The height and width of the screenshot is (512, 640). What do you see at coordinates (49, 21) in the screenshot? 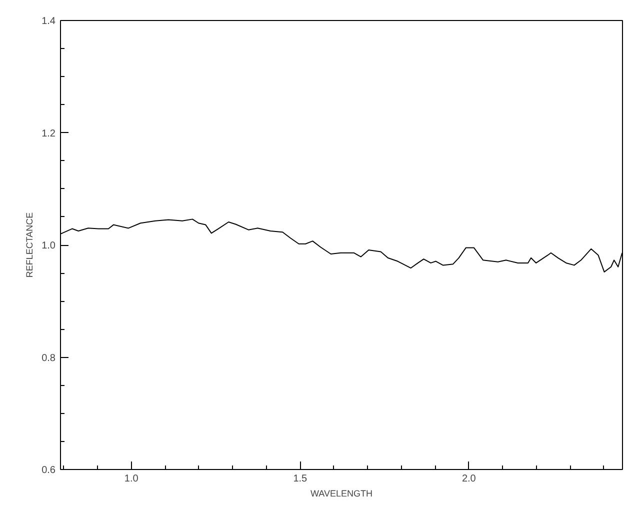
I see `y-tick-label: 1.4` at bounding box center [49, 21].